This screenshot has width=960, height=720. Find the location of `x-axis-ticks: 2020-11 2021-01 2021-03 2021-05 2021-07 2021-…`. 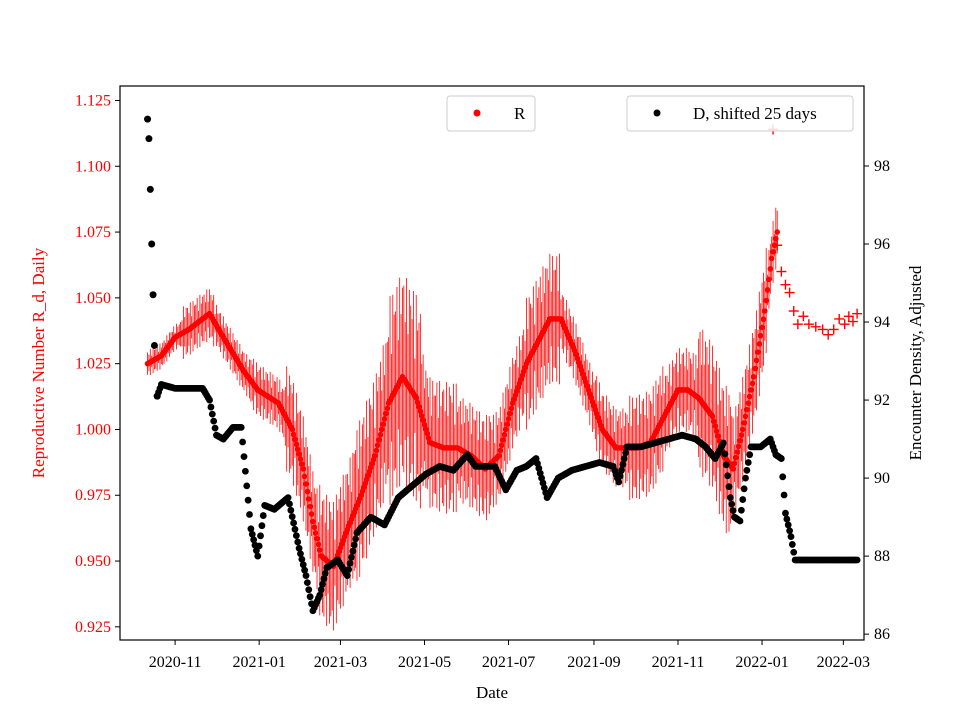

x-axis-ticks: 2020-11 2021-01 2021-03 2021-05 2021-07 2021-… is located at coordinates (509, 655).